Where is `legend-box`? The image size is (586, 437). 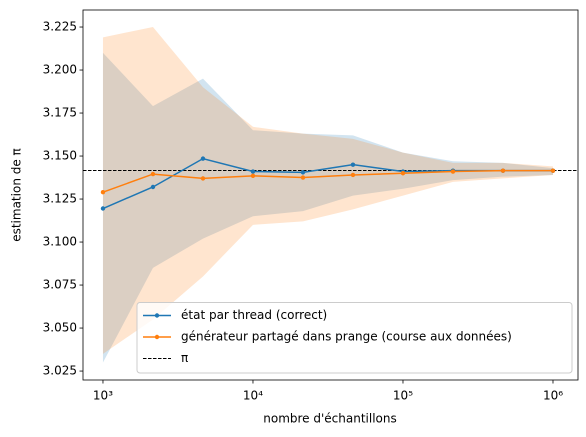 legend-box is located at coordinates (354, 338).